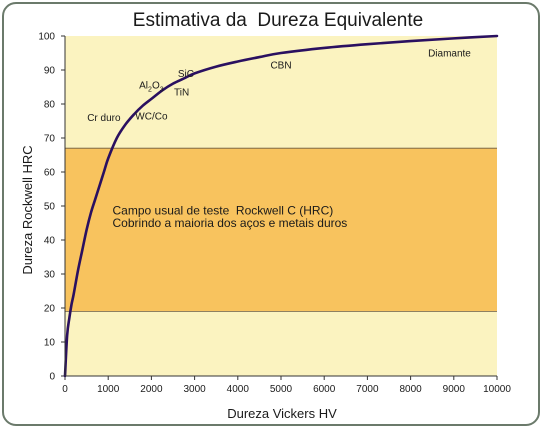  What do you see at coordinates (278, 20) in the screenshot?
I see `chart-title: Estimativa da Dureza Equivalente` at bounding box center [278, 20].